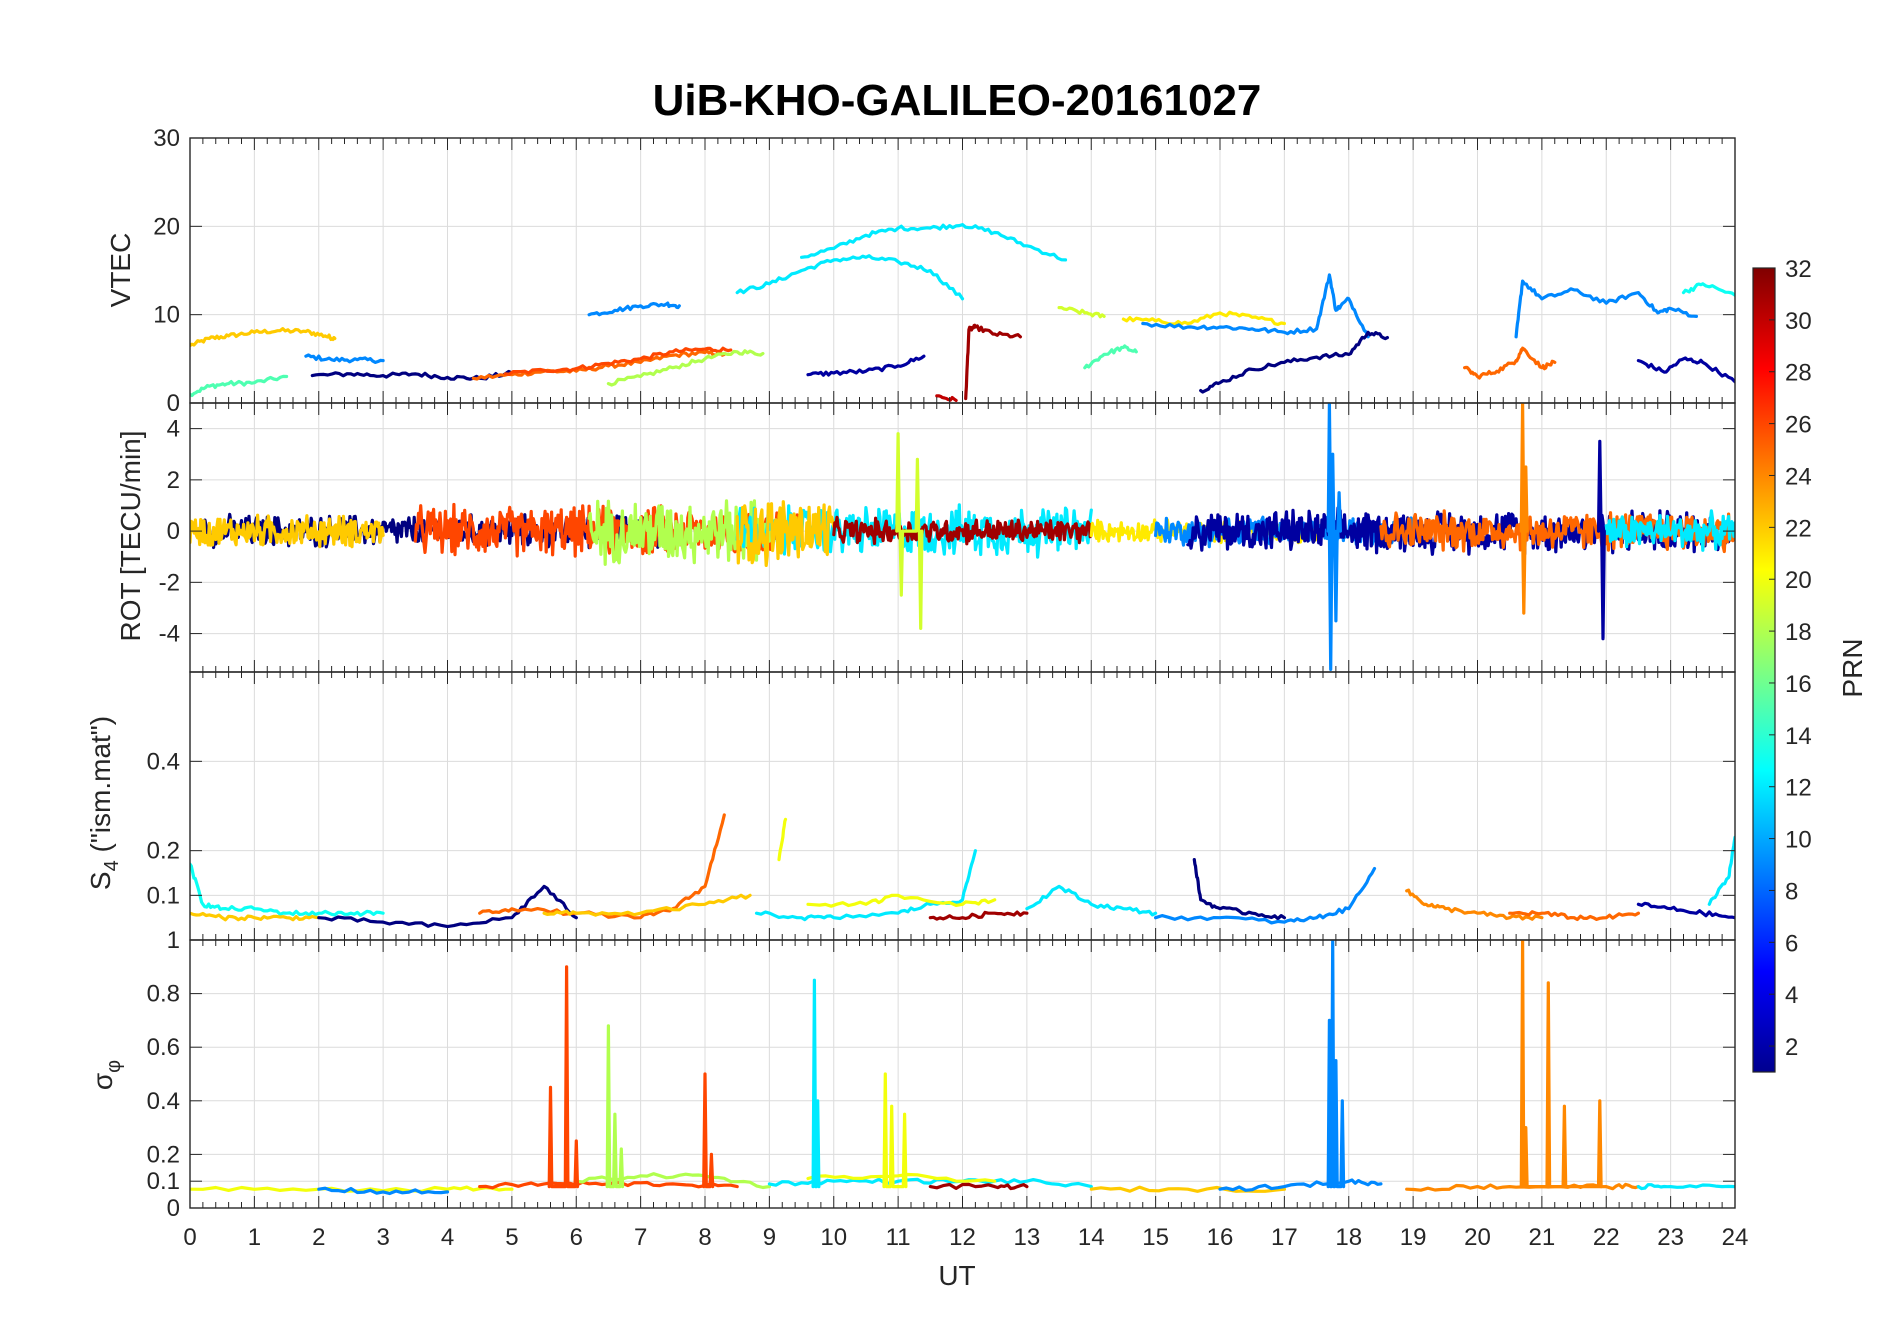 The height and width of the screenshot is (1330, 1902). Describe the element at coordinates (102, 1081) in the screenshot. I see `sigma-label-main: σ` at that location.